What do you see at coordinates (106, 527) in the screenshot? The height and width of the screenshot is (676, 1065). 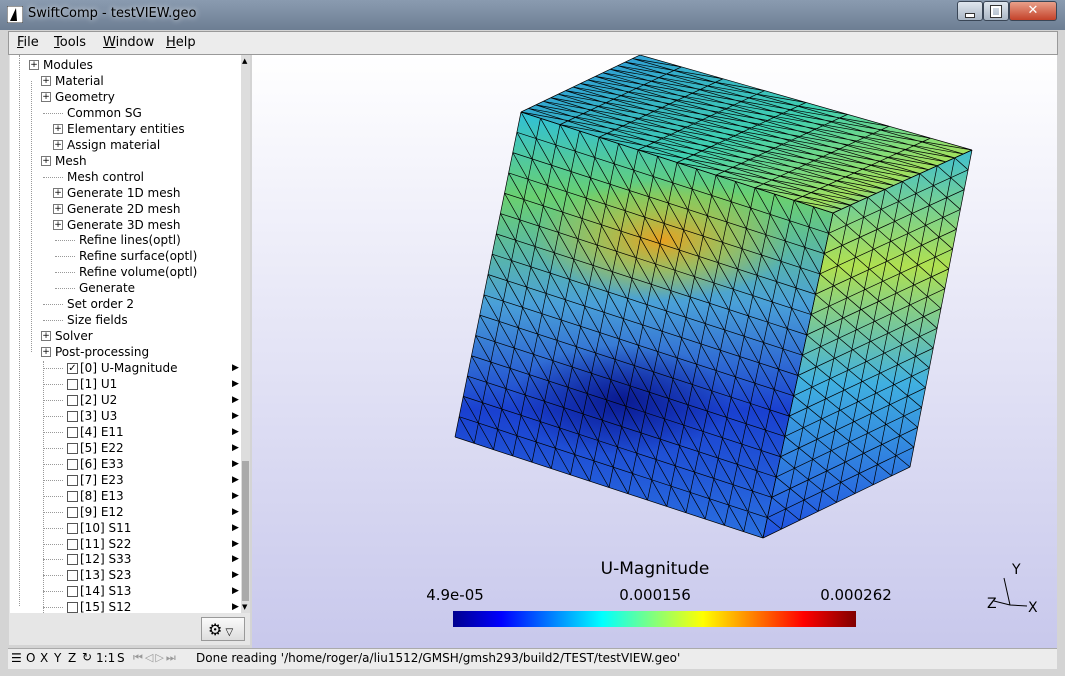 I see `view-item: [10] S11` at bounding box center [106, 527].